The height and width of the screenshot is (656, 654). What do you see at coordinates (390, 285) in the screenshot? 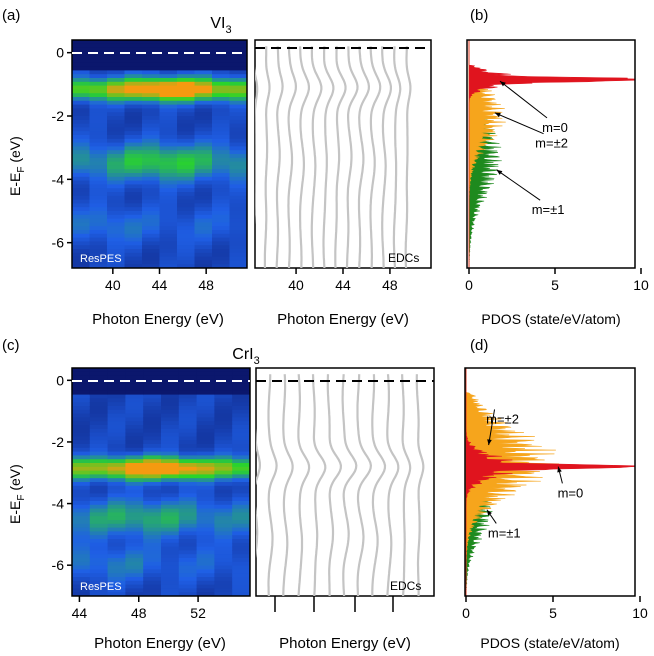
I see `x-tick-label: 48` at bounding box center [390, 285].